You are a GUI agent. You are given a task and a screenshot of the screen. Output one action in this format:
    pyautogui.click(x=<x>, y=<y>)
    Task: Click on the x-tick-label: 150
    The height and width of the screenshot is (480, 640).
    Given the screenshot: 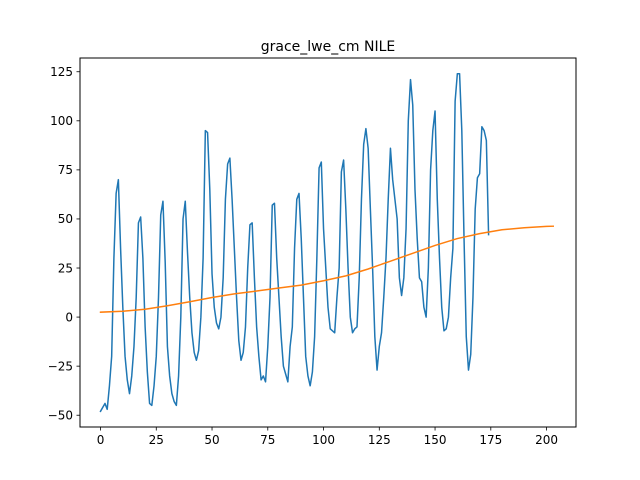 What is the action you would take?
    pyautogui.click(x=435, y=440)
    